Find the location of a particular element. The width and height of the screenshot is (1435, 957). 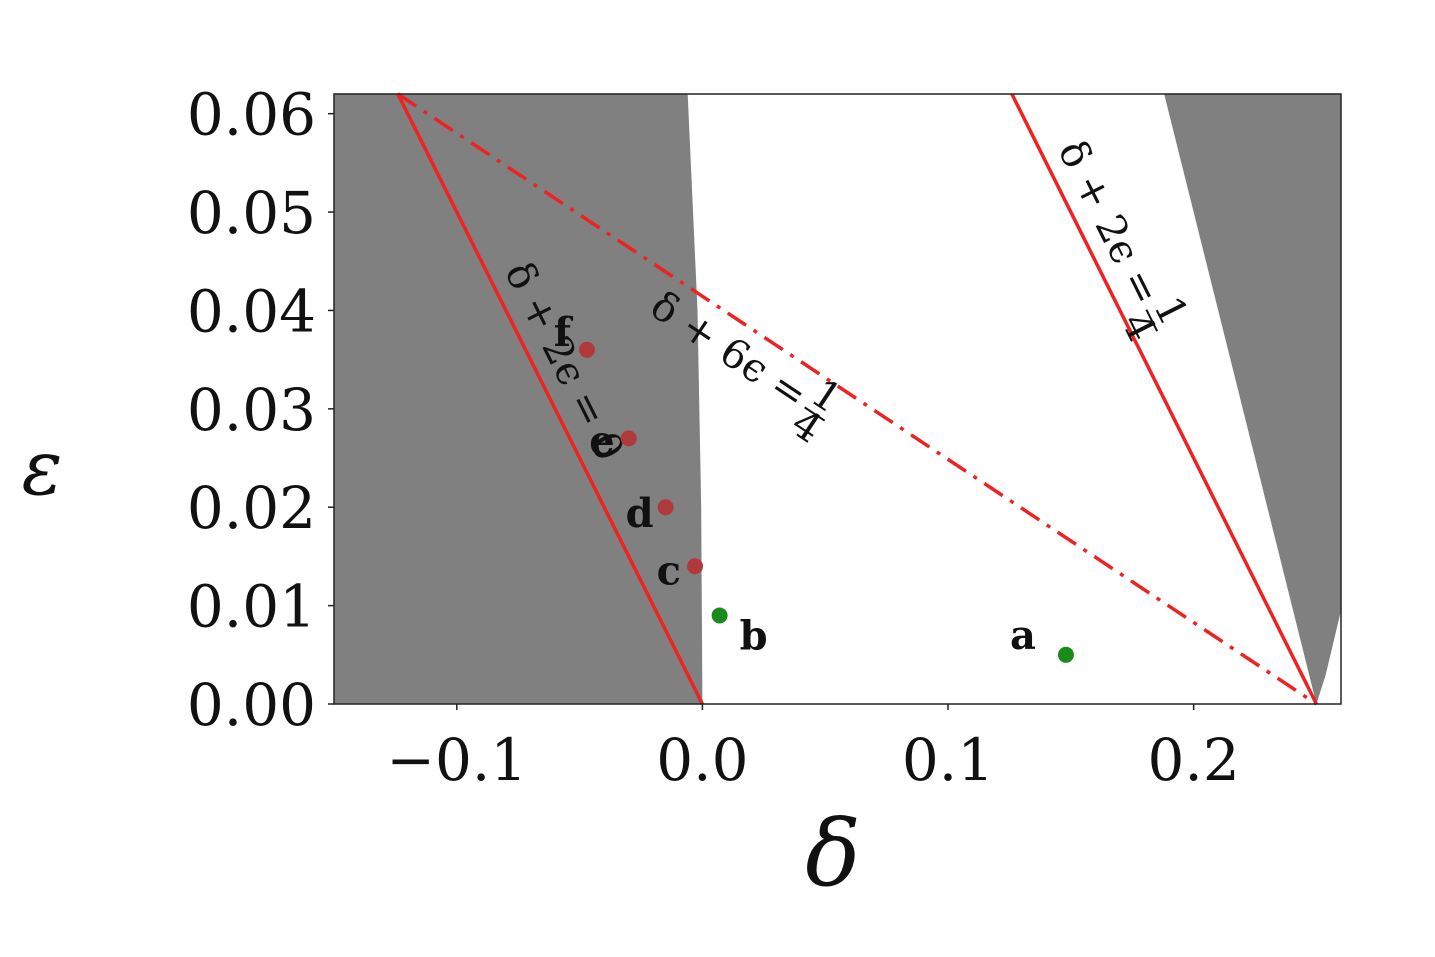

point-f is located at coordinates (586, 349).